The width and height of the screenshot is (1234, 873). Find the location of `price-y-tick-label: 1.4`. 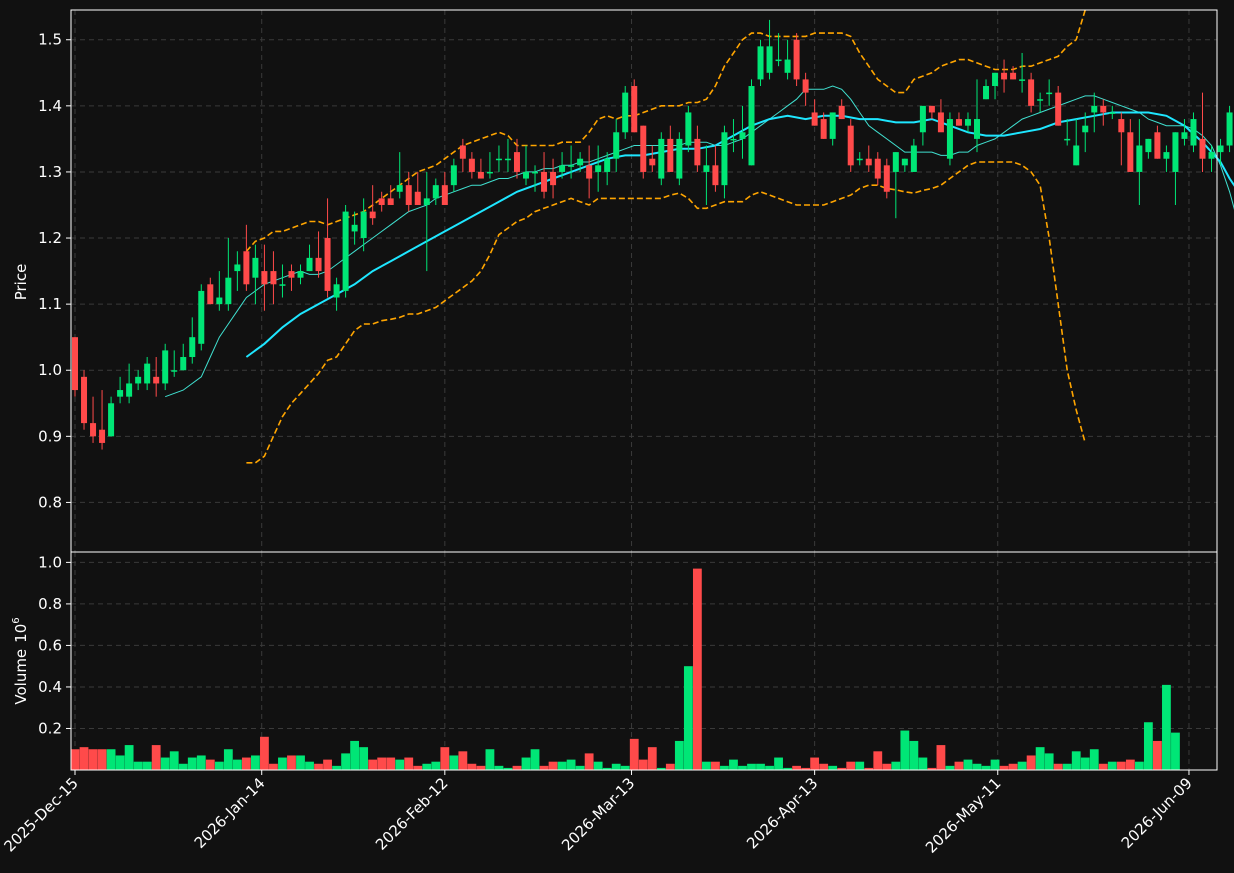

price-y-tick-label: 1.4 is located at coordinates (50, 106).